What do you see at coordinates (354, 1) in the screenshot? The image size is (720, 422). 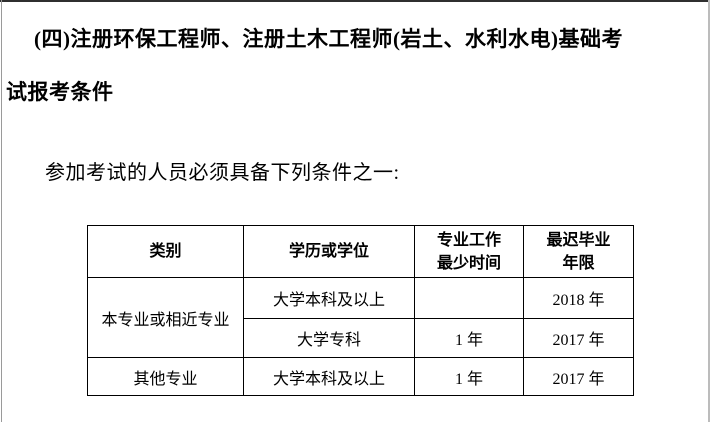 I see `page-top-edge` at bounding box center [354, 1].